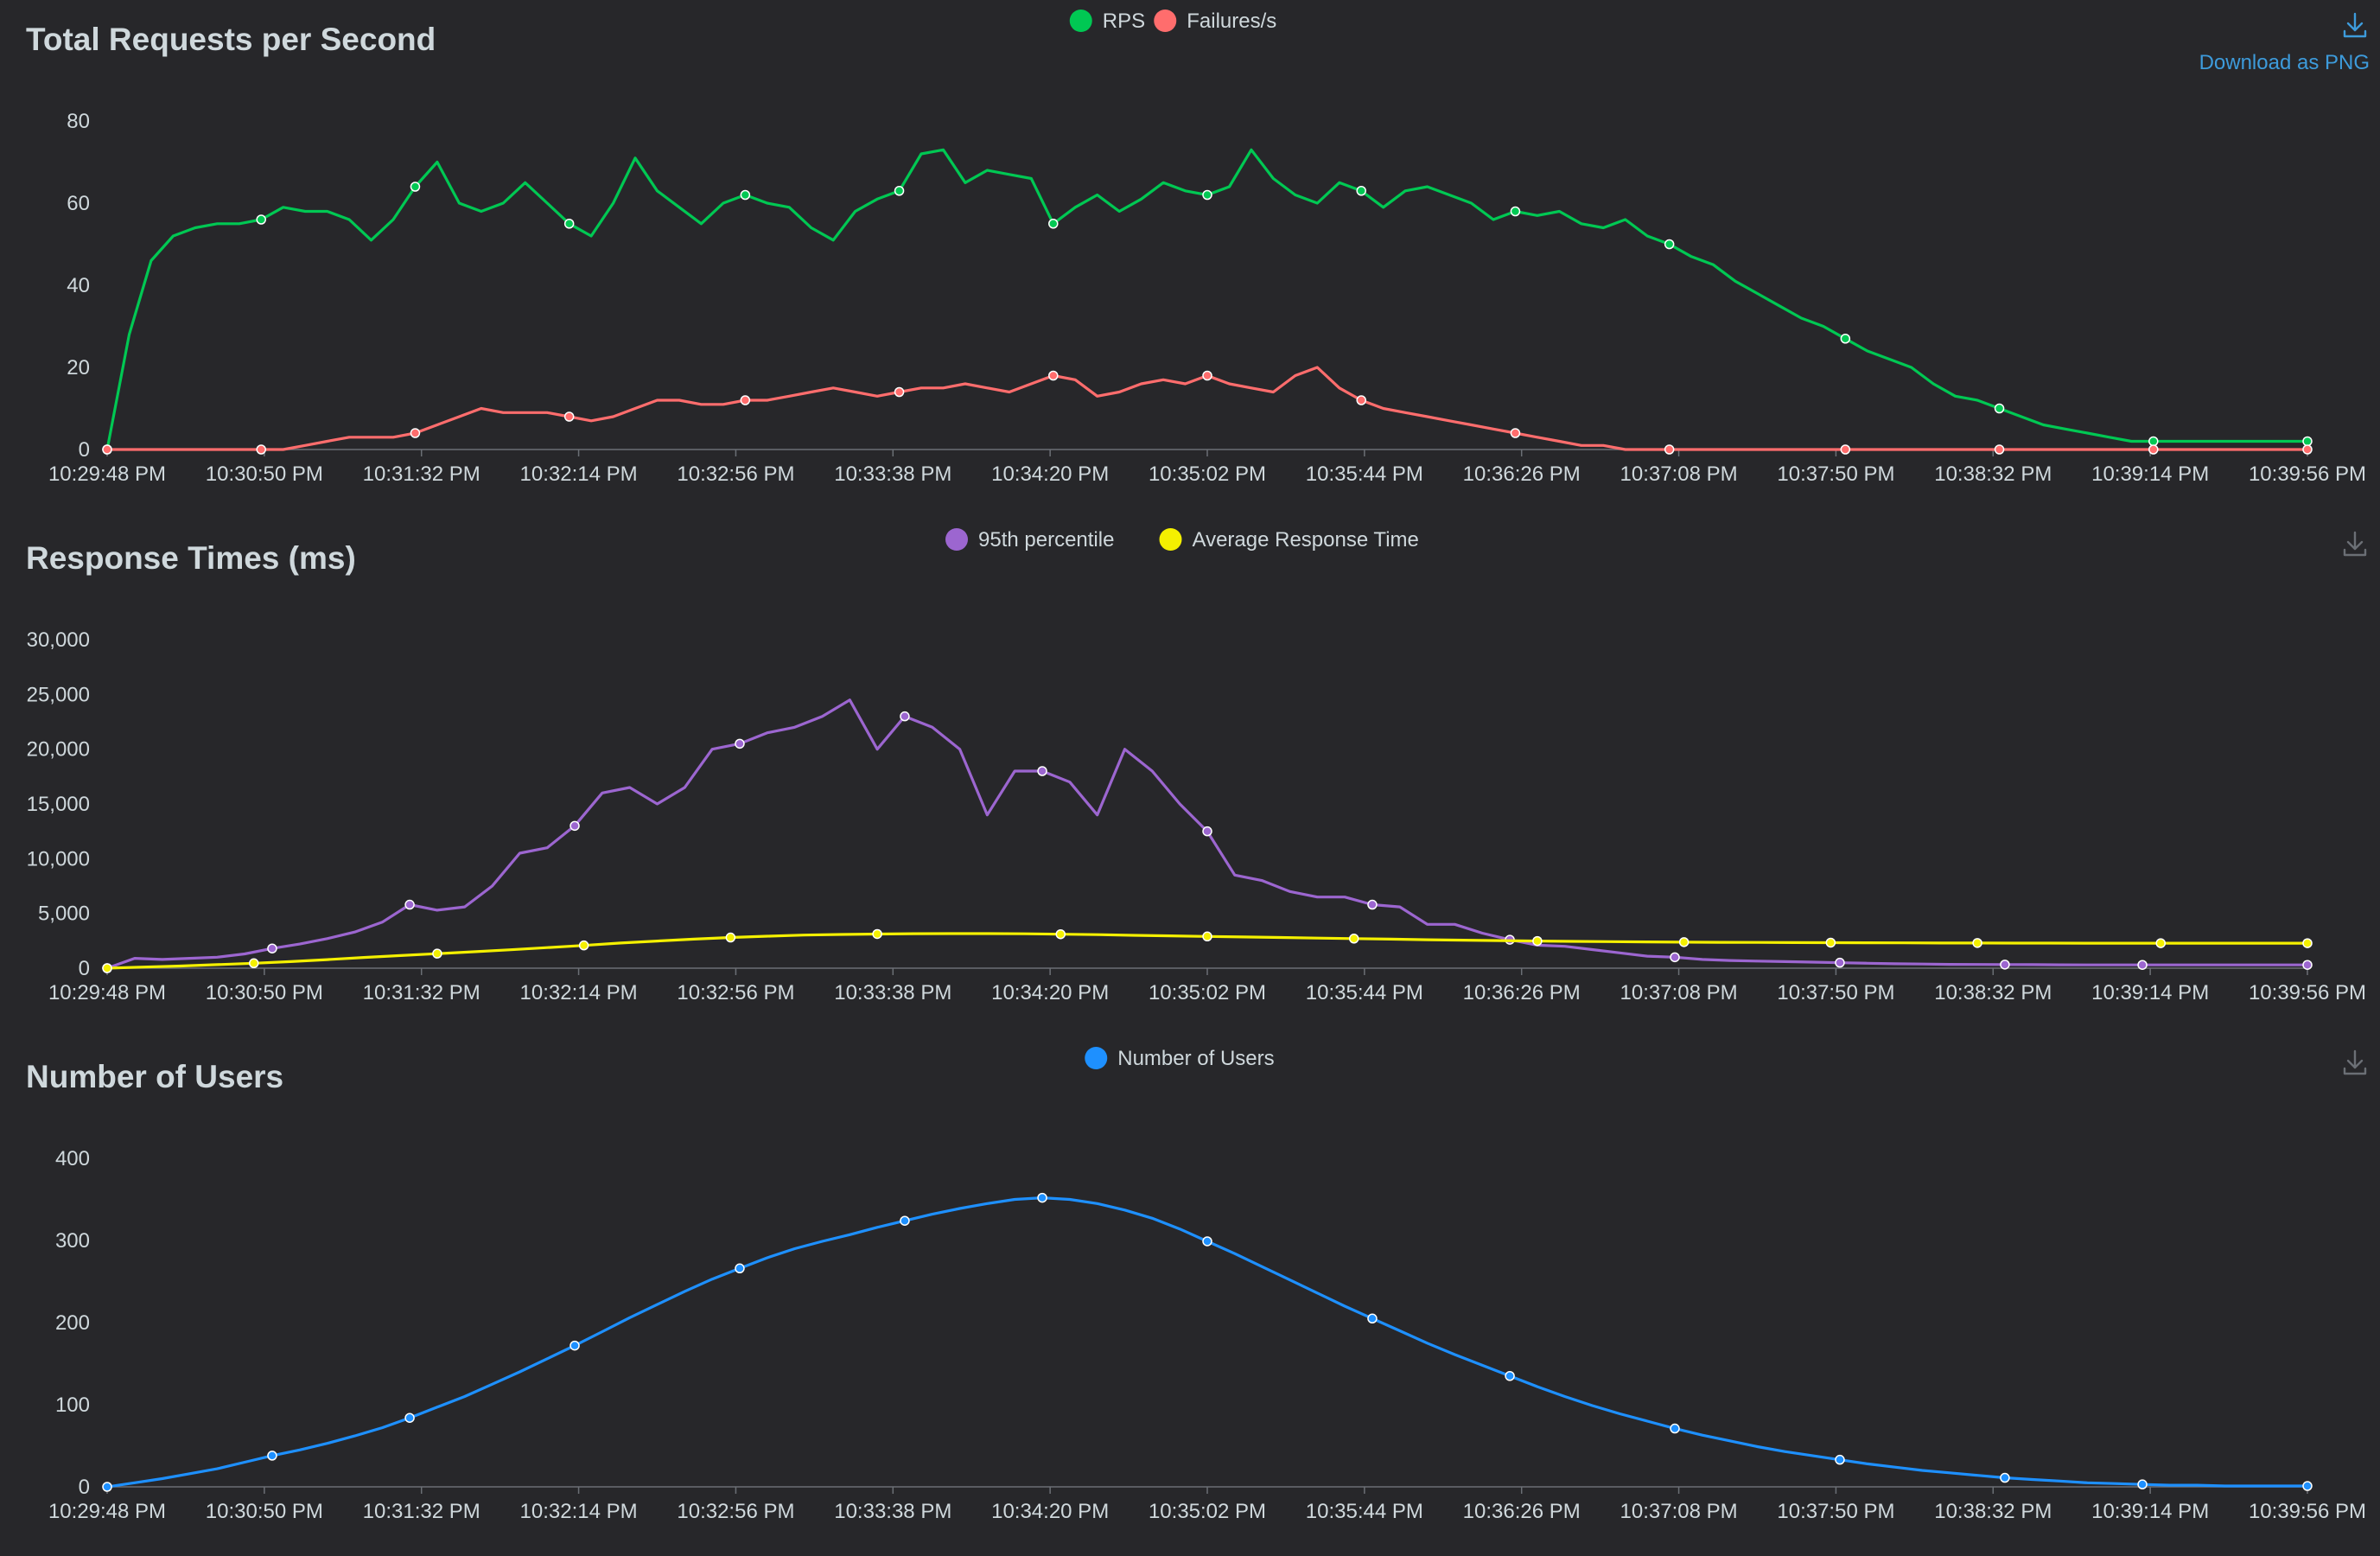 This screenshot has height=1556, width=2380. Describe the element at coordinates (1289, 540) in the screenshot. I see `legend-item: Average Response Time` at that location.